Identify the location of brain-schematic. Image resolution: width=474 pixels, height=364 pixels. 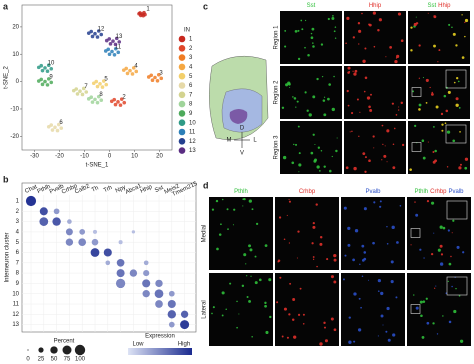
(239, 101).